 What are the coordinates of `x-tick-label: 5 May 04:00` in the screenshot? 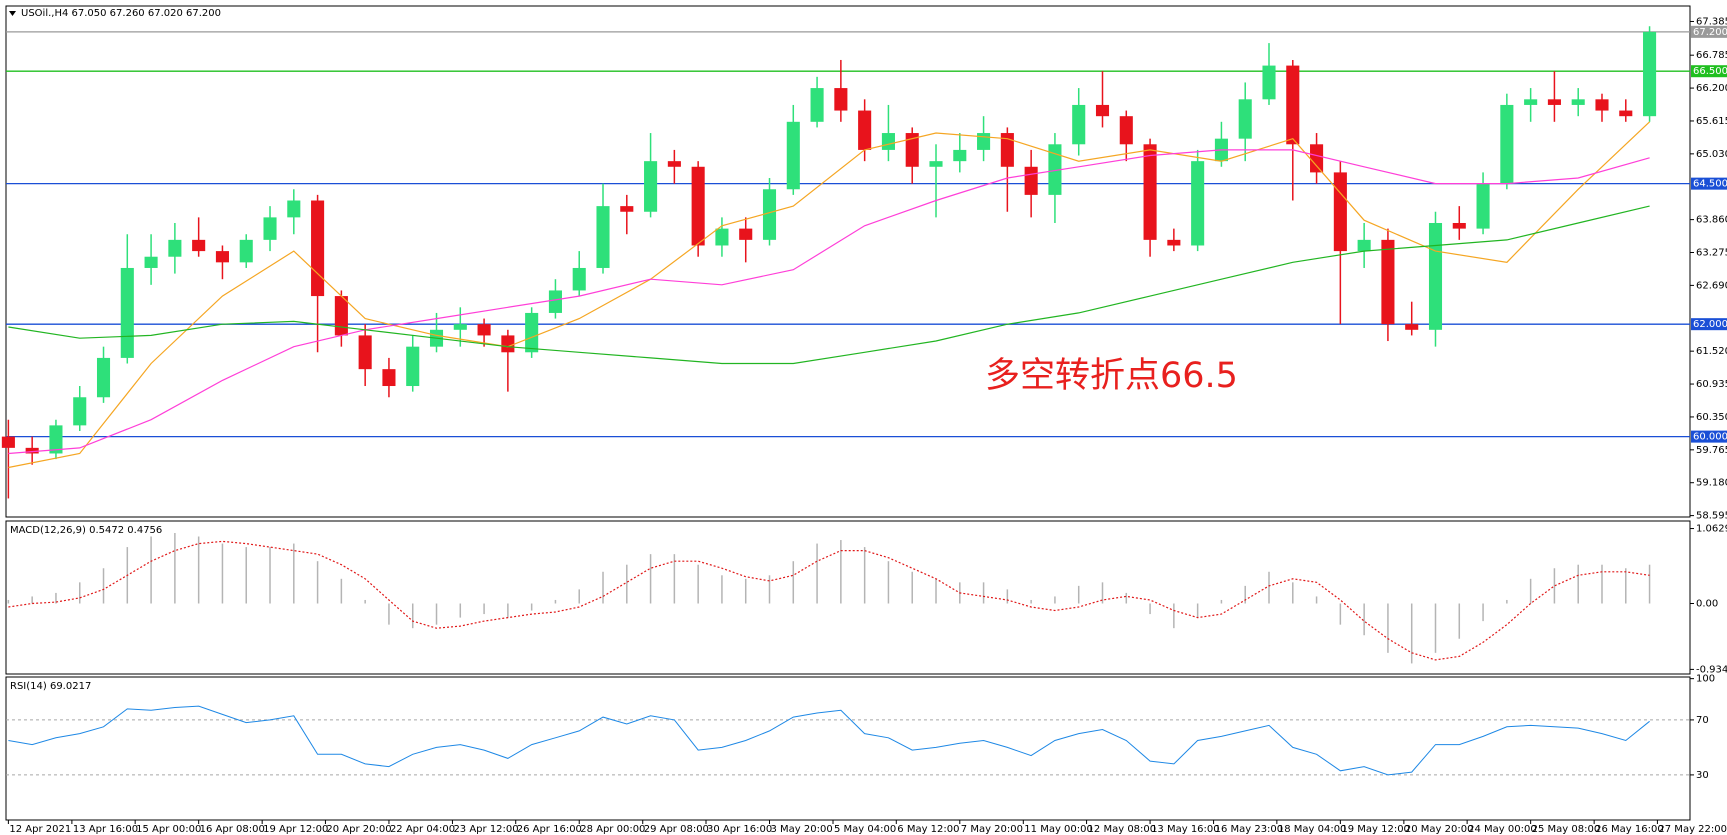 It's located at (865, 829).